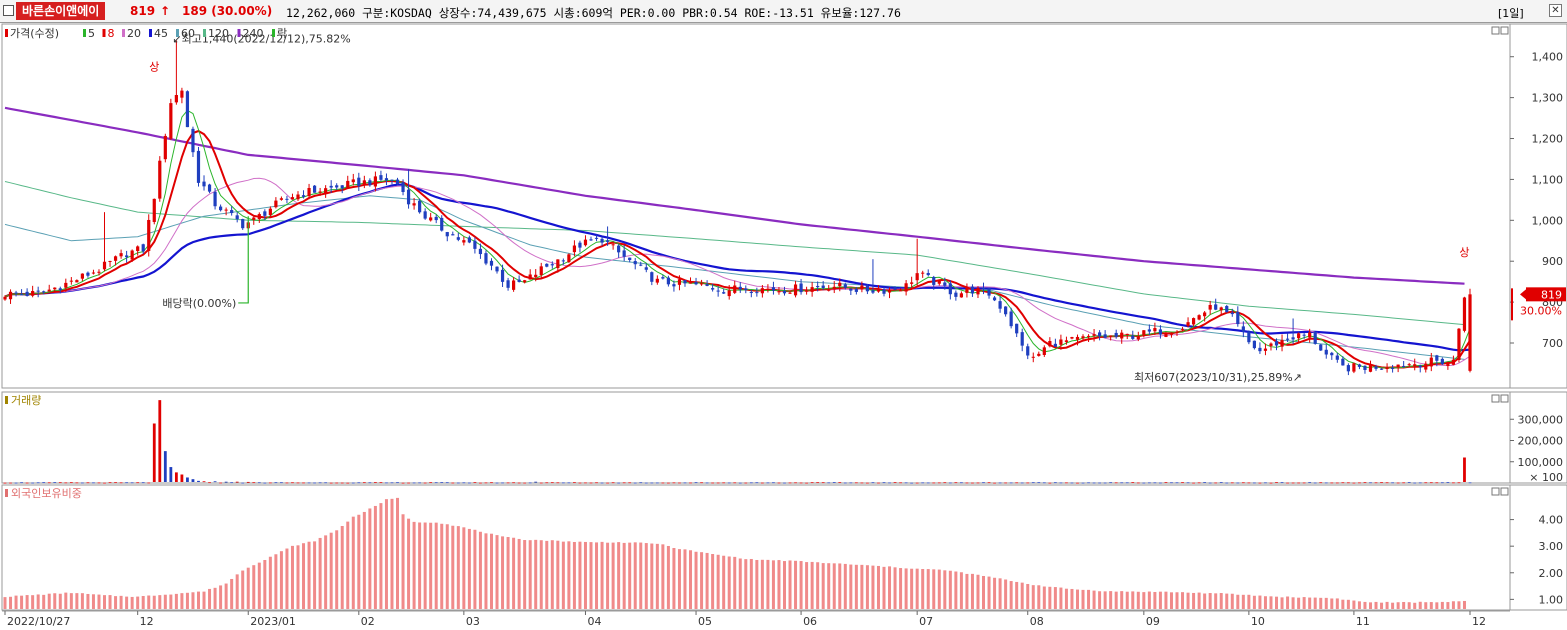  I want to click on date-tick-label: 2023/01, so click(273, 621).